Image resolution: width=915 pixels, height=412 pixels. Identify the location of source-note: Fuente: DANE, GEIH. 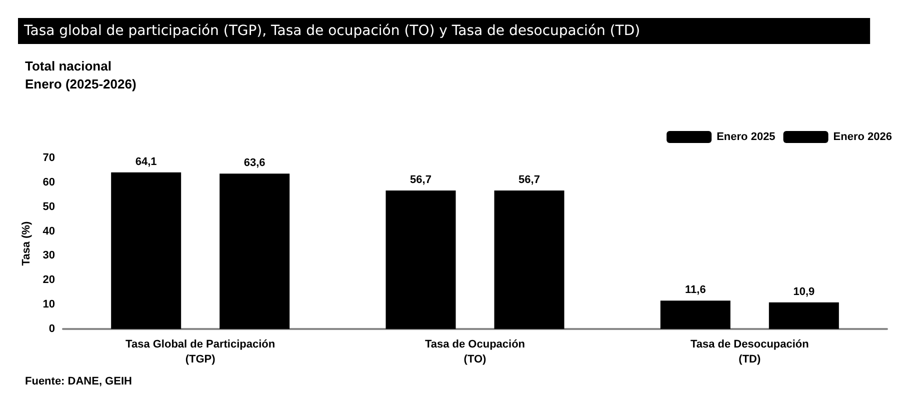
(78, 382).